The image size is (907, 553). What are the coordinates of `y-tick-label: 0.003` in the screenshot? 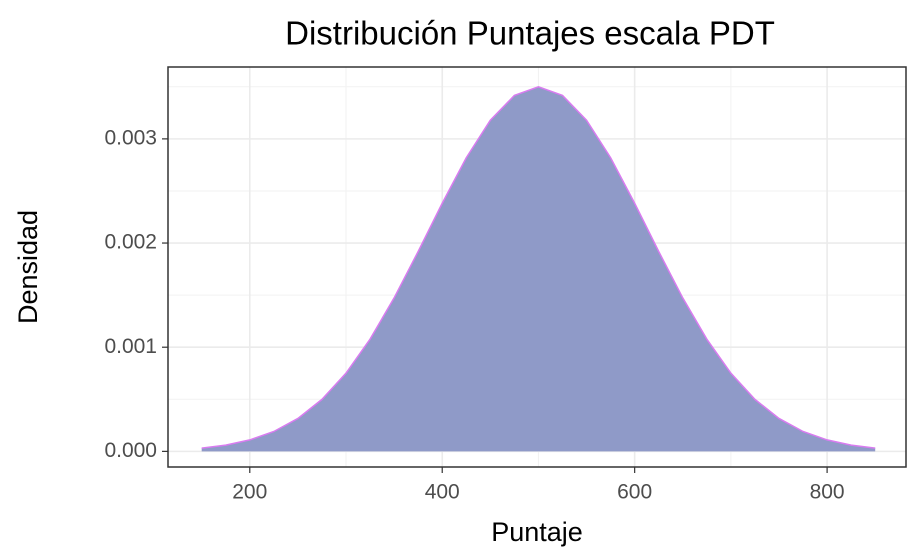 It's located at (130, 137).